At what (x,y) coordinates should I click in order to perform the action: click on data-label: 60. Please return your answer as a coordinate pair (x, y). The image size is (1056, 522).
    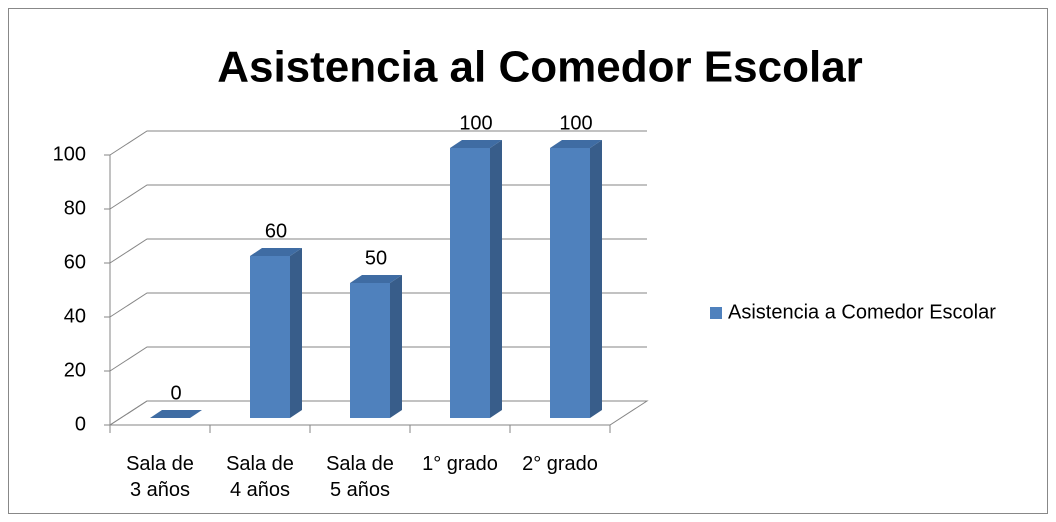
    Looking at the image, I should click on (276, 231).